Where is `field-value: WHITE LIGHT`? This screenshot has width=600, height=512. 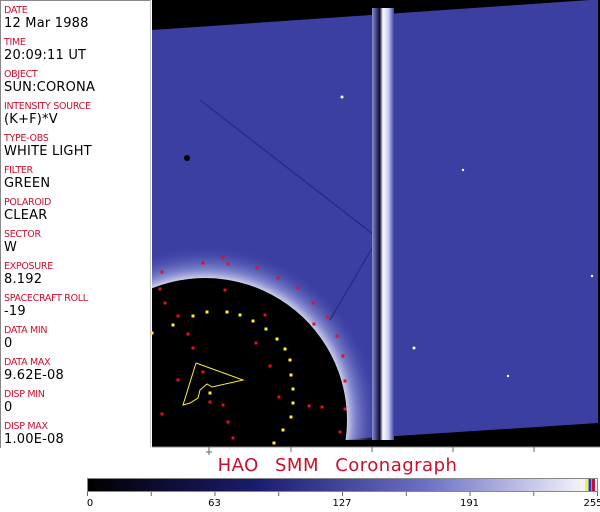 field-value: WHITE LIGHT is located at coordinates (48, 151).